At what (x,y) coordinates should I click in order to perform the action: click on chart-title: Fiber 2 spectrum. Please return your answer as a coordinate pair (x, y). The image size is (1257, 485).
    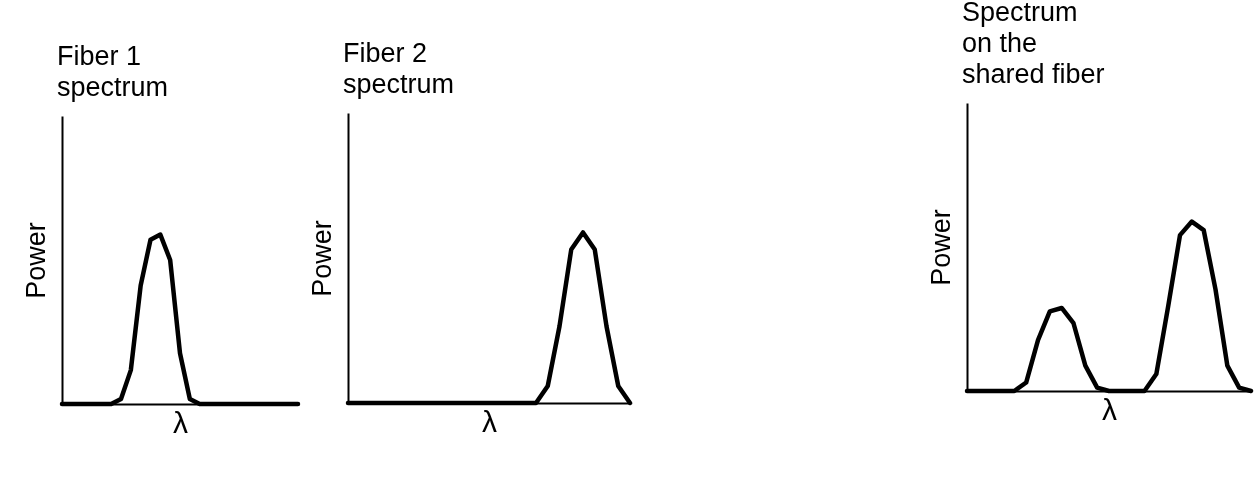
    Looking at the image, I should click on (399, 68).